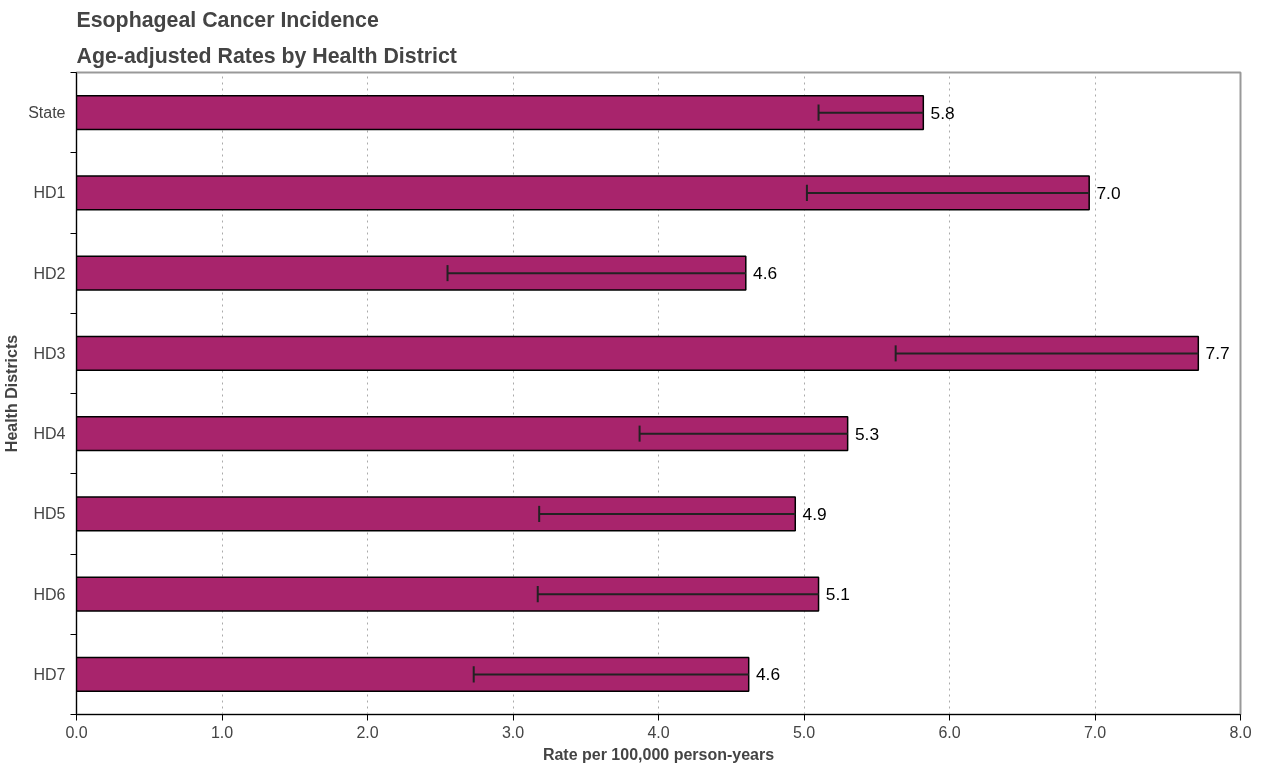  Describe the element at coordinates (804, 732) in the screenshot. I see `x-tick-label: 5.0` at that location.